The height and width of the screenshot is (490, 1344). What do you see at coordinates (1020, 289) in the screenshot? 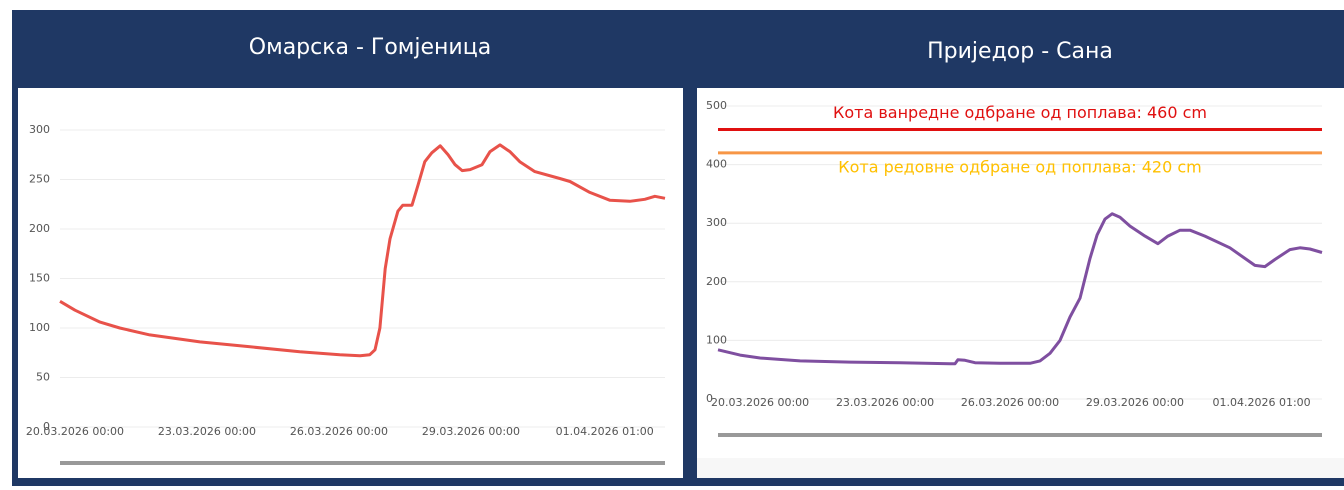
I see `data-line` at bounding box center [1020, 289].